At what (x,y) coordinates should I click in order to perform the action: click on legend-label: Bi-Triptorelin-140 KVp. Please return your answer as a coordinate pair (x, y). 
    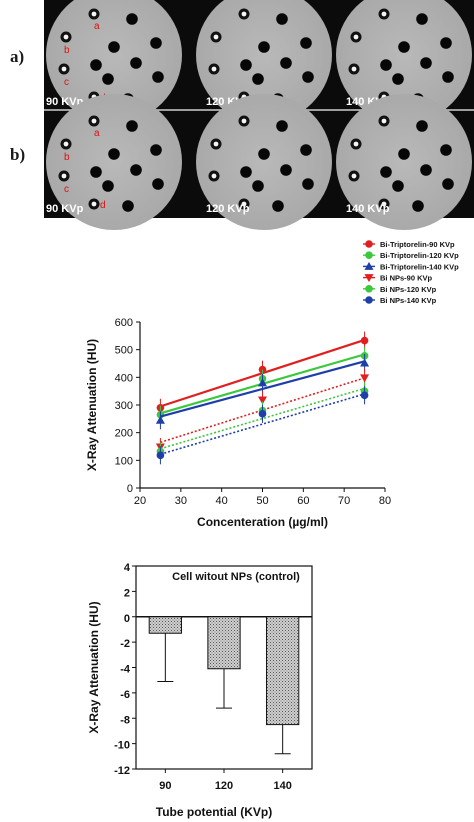
    Looking at the image, I should click on (419, 266).